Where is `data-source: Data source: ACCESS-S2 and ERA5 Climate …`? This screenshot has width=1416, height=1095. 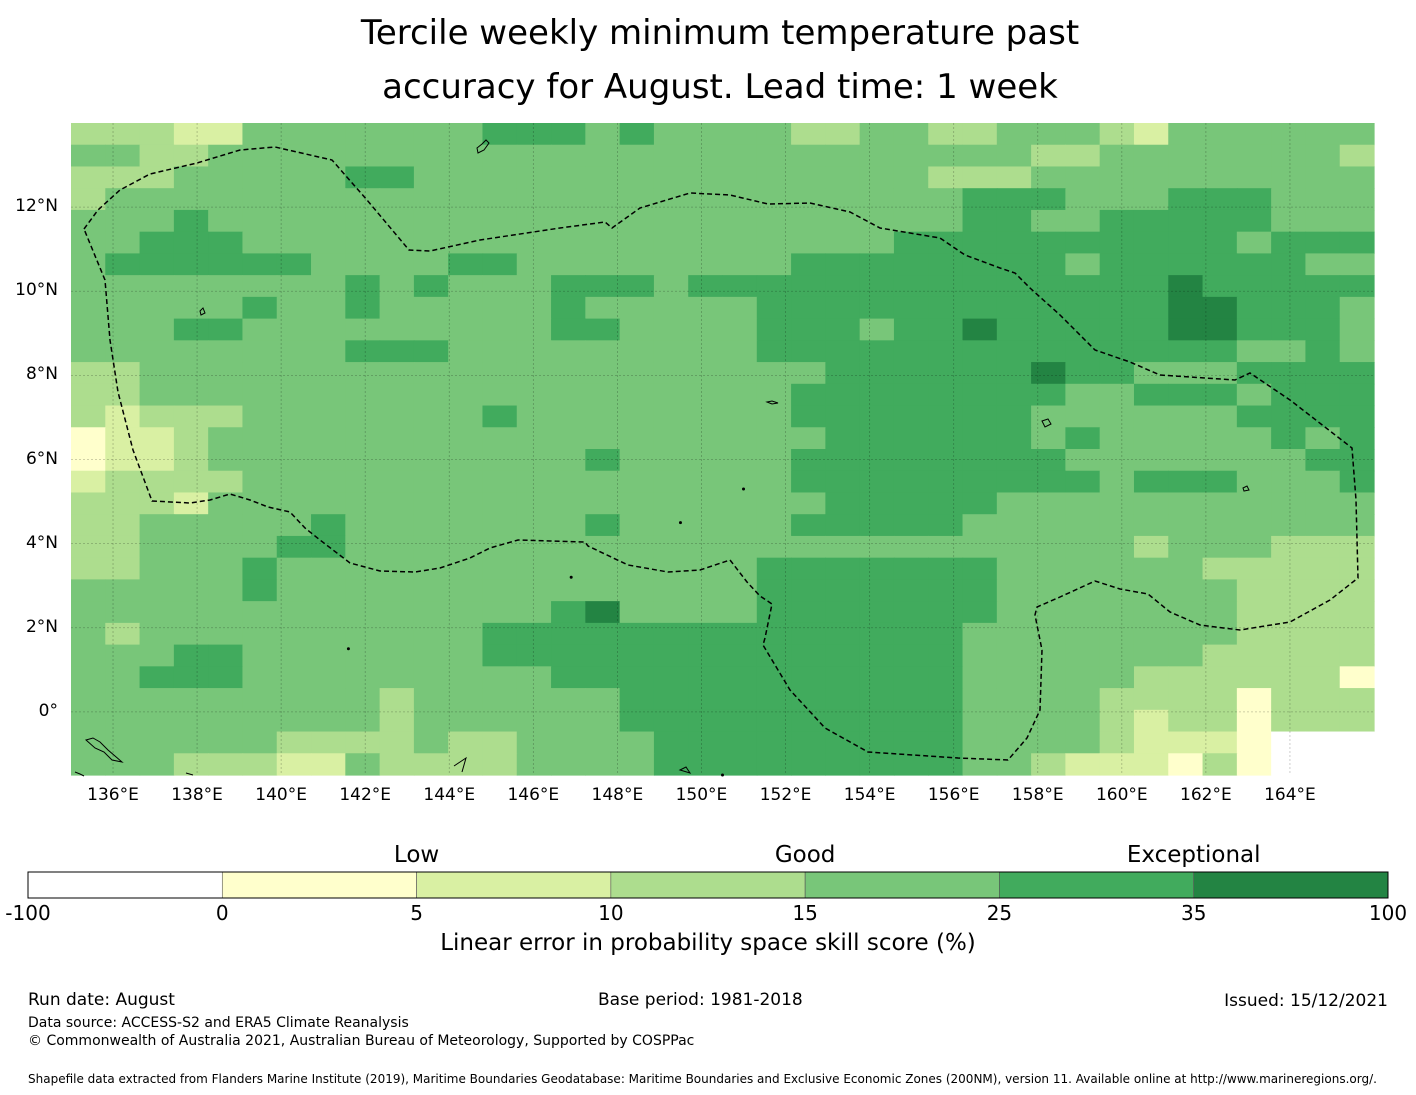 data-source: Data source: ACCESS-S2 and ERA5 Climate … is located at coordinates (218, 1023).